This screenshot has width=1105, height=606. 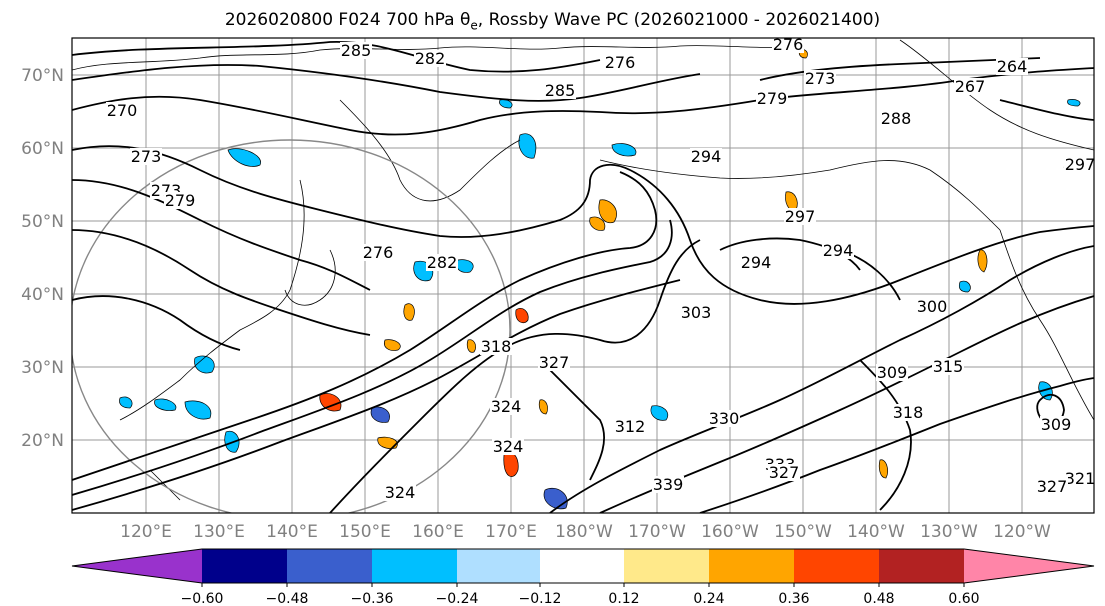 I want to click on latitude-label: 20°N, so click(x=42, y=441).